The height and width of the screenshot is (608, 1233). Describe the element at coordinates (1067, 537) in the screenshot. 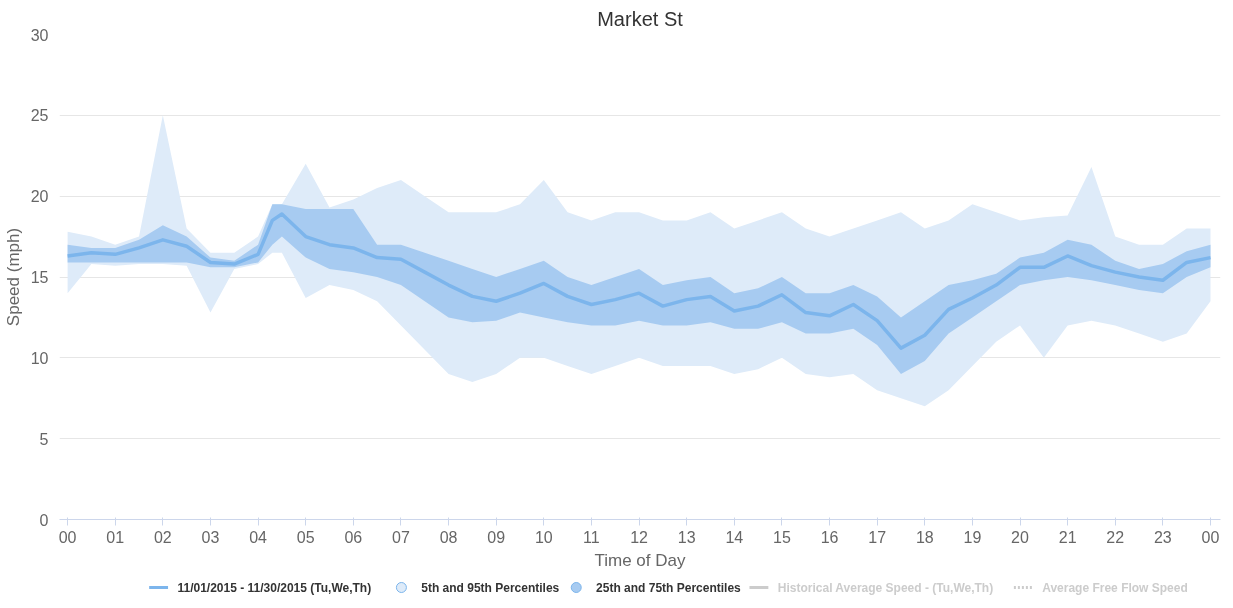

I see `x-tick-label: 21` at that location.